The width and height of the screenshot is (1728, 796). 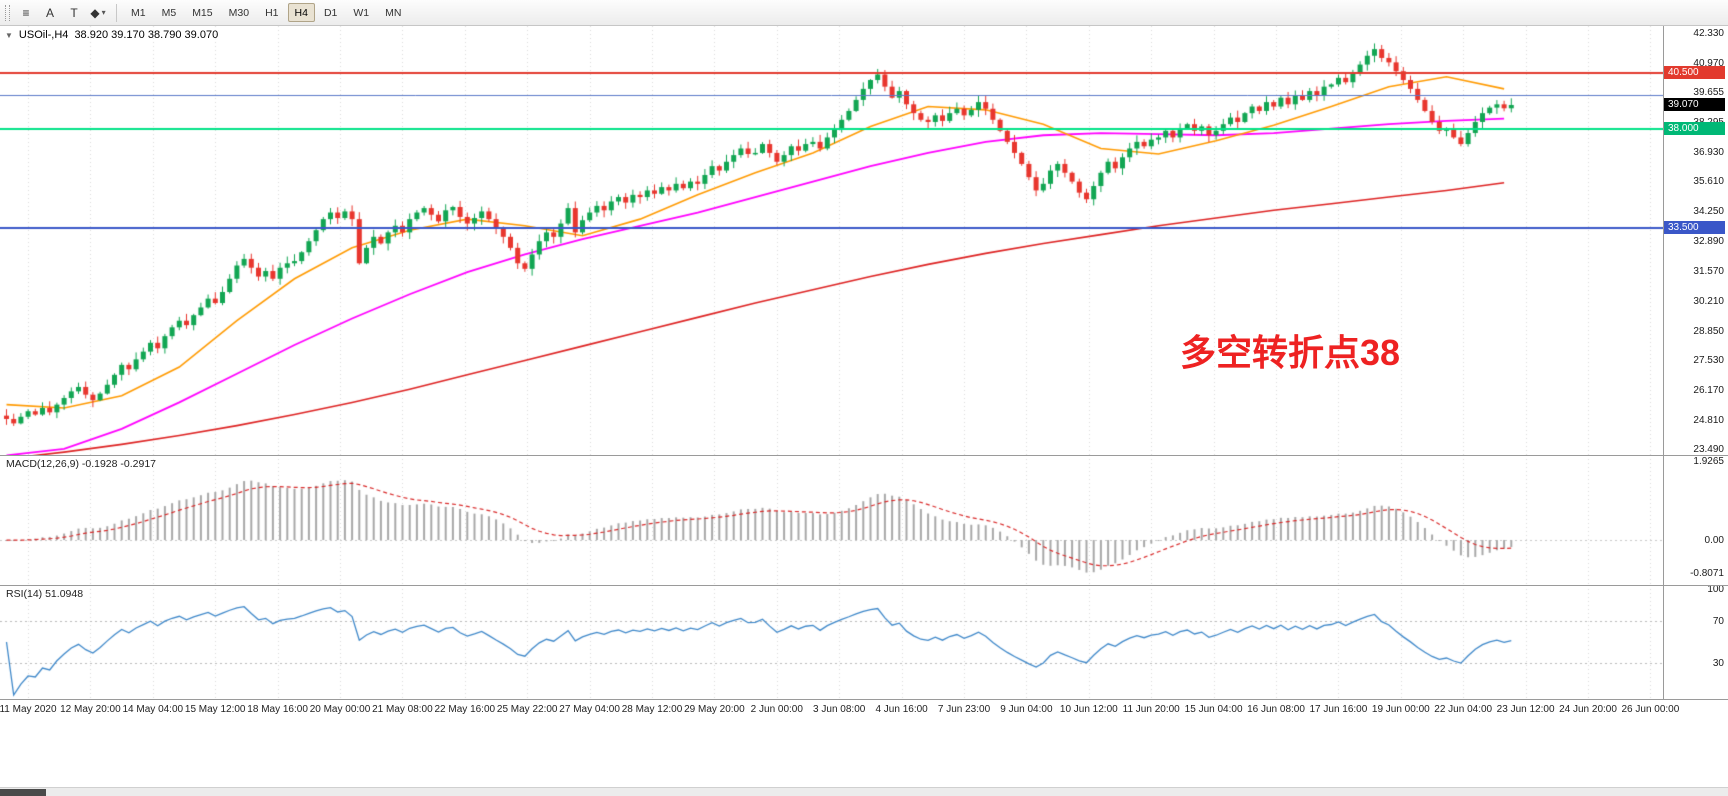 I want to click on chevron-down-icon: ▾, so click(x=103, y=12).